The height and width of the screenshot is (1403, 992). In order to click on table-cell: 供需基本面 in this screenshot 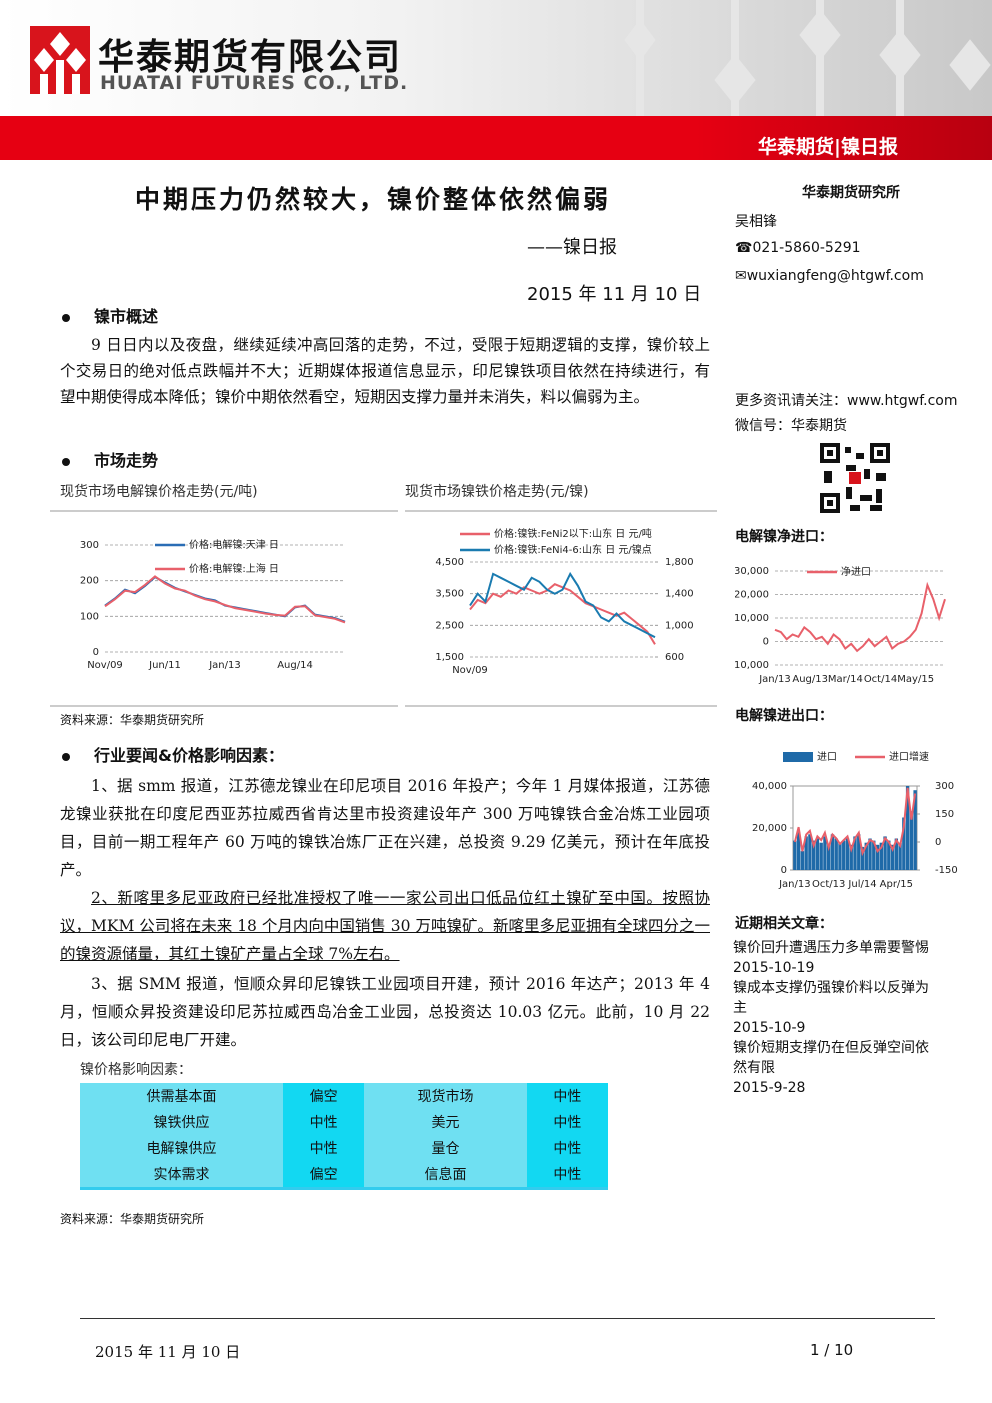, I will do `click(182, 1096)`.